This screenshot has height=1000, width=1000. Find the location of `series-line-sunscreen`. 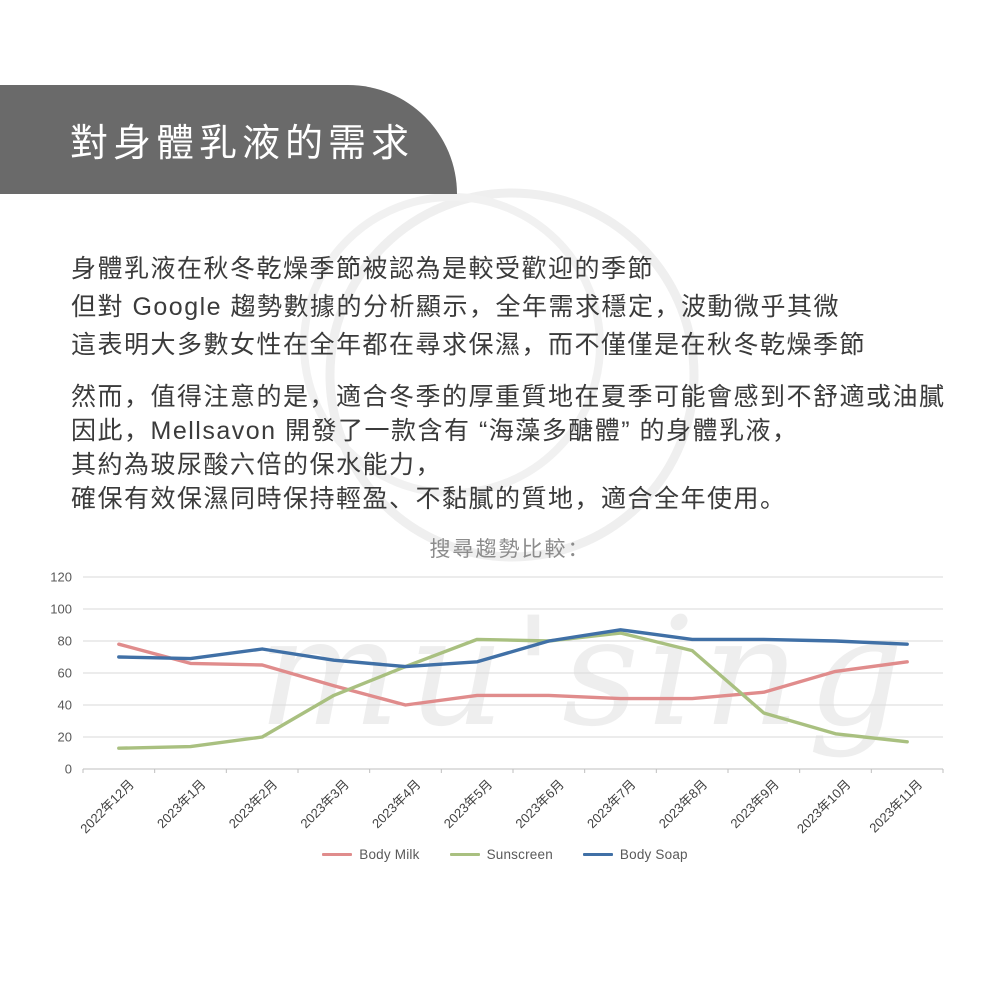

series-line-sunscreen is located at coordinates (513, 690).